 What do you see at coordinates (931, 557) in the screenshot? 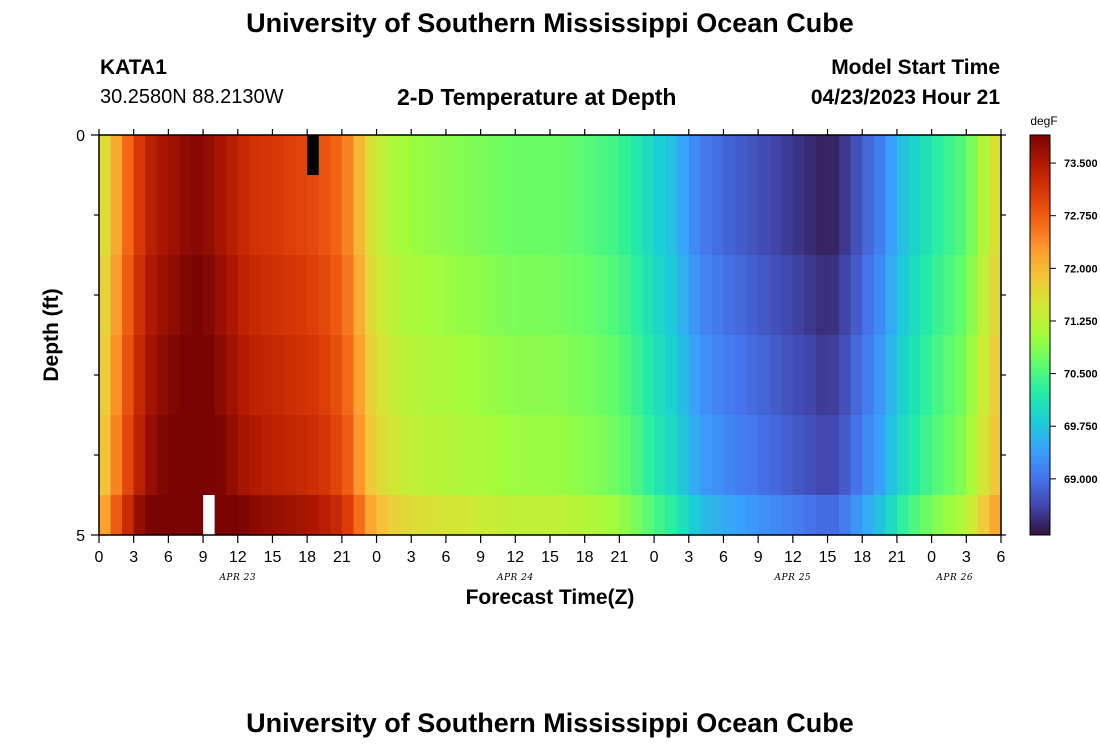
I see `x-tick-label: 0` at bounding box center [931, 557].